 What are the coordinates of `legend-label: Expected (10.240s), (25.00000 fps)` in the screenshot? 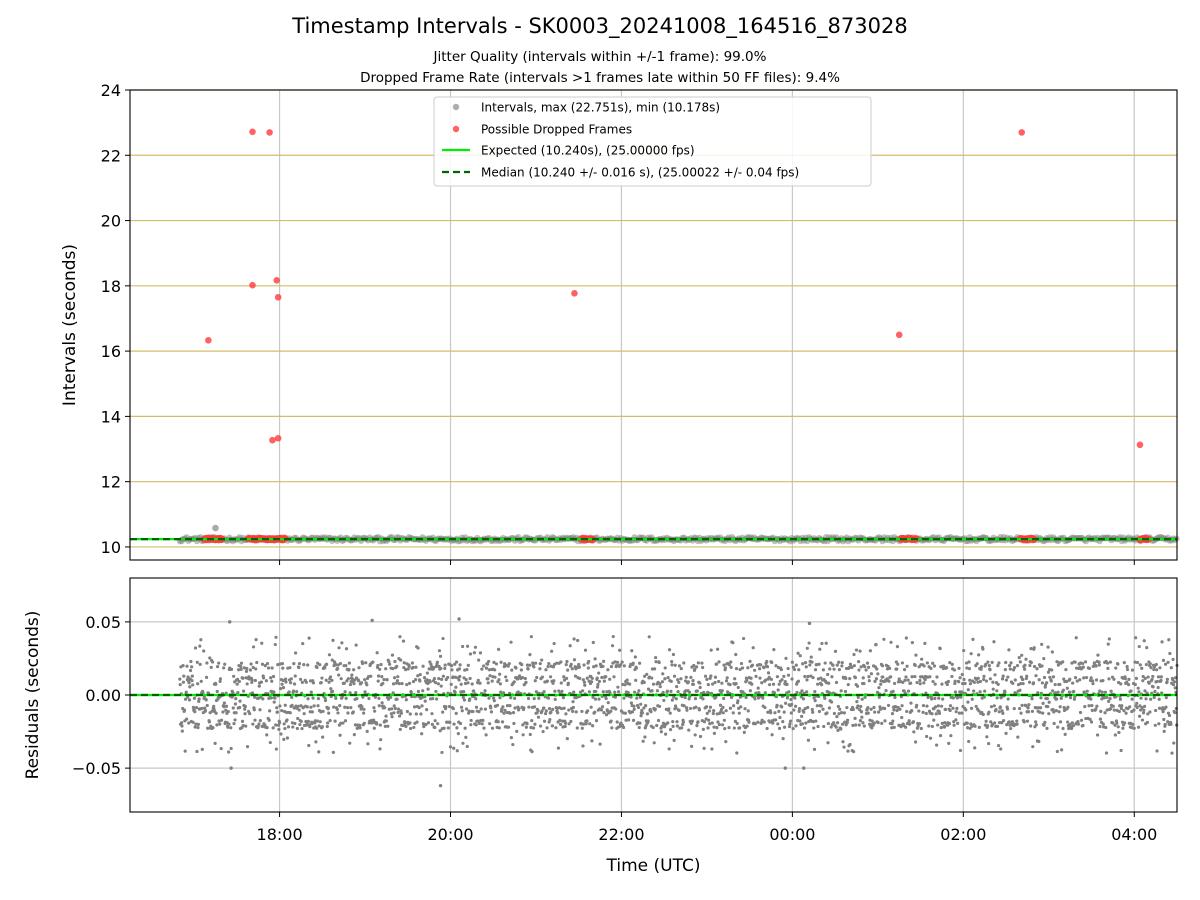 It's located at (588, 151).